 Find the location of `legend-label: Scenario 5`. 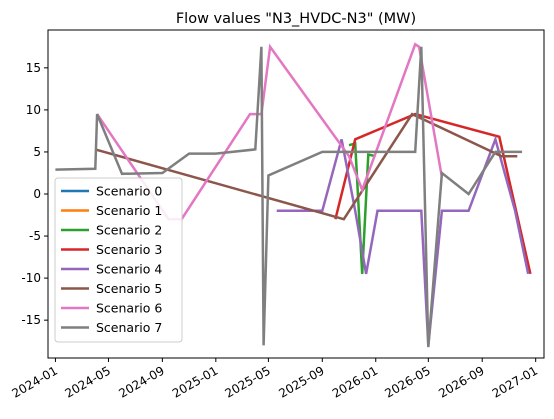

legend-label: Scenario 5 is located at coordinates (129, 288).